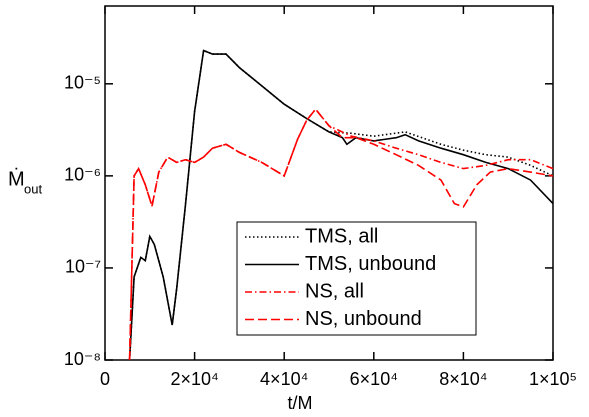 This screenshot has width=589, height=417. I want to click on x-tick-label: 8×10⁴, so click(463, 379).